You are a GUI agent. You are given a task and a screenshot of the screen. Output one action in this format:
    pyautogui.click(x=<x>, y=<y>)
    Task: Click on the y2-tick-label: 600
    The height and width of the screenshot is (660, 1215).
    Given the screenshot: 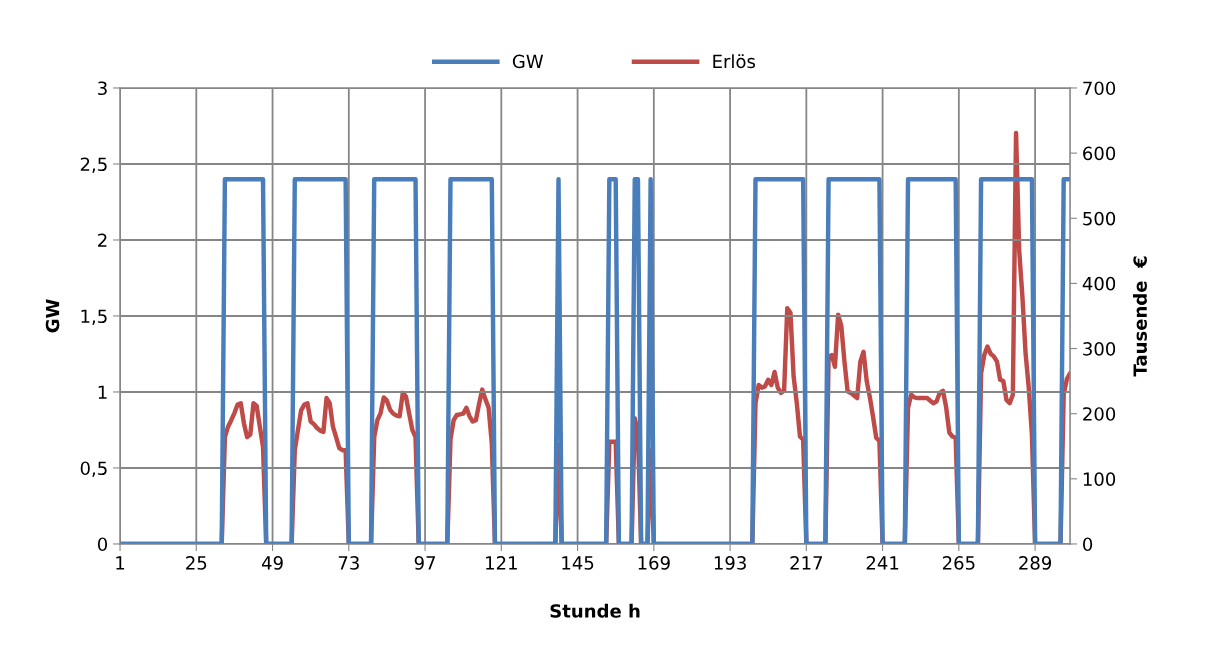 What is the action you would take?
    pyautogui.click(x=1099, y=153)
    